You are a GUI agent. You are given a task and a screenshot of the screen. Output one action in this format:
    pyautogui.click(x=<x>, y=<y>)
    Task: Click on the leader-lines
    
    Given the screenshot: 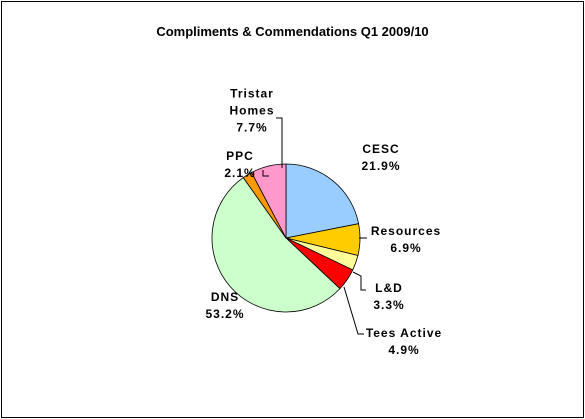 What is the action you would take?
    pyautogui.click(x=314, y=226)
    